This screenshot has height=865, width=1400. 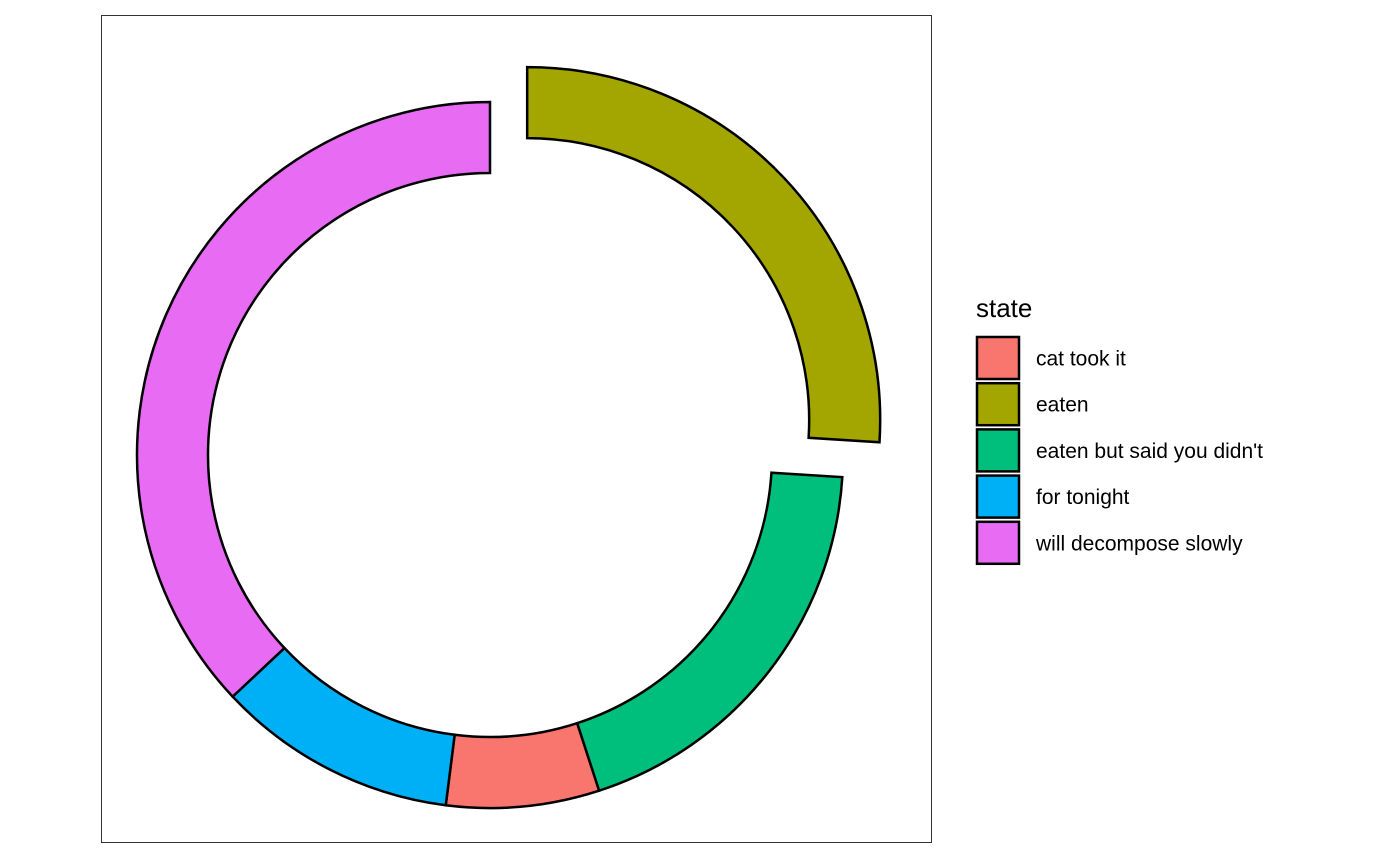 I want to click on legend-label-eaten: eaten, so click(x=1062, y=405).